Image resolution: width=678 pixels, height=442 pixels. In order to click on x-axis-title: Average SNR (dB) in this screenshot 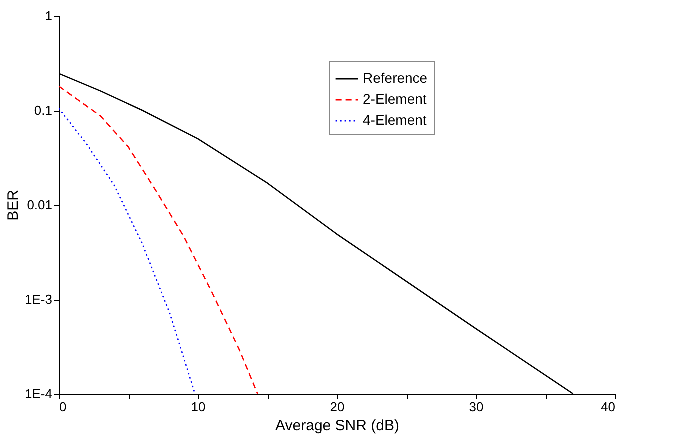, I will do `click(338, 426)`.